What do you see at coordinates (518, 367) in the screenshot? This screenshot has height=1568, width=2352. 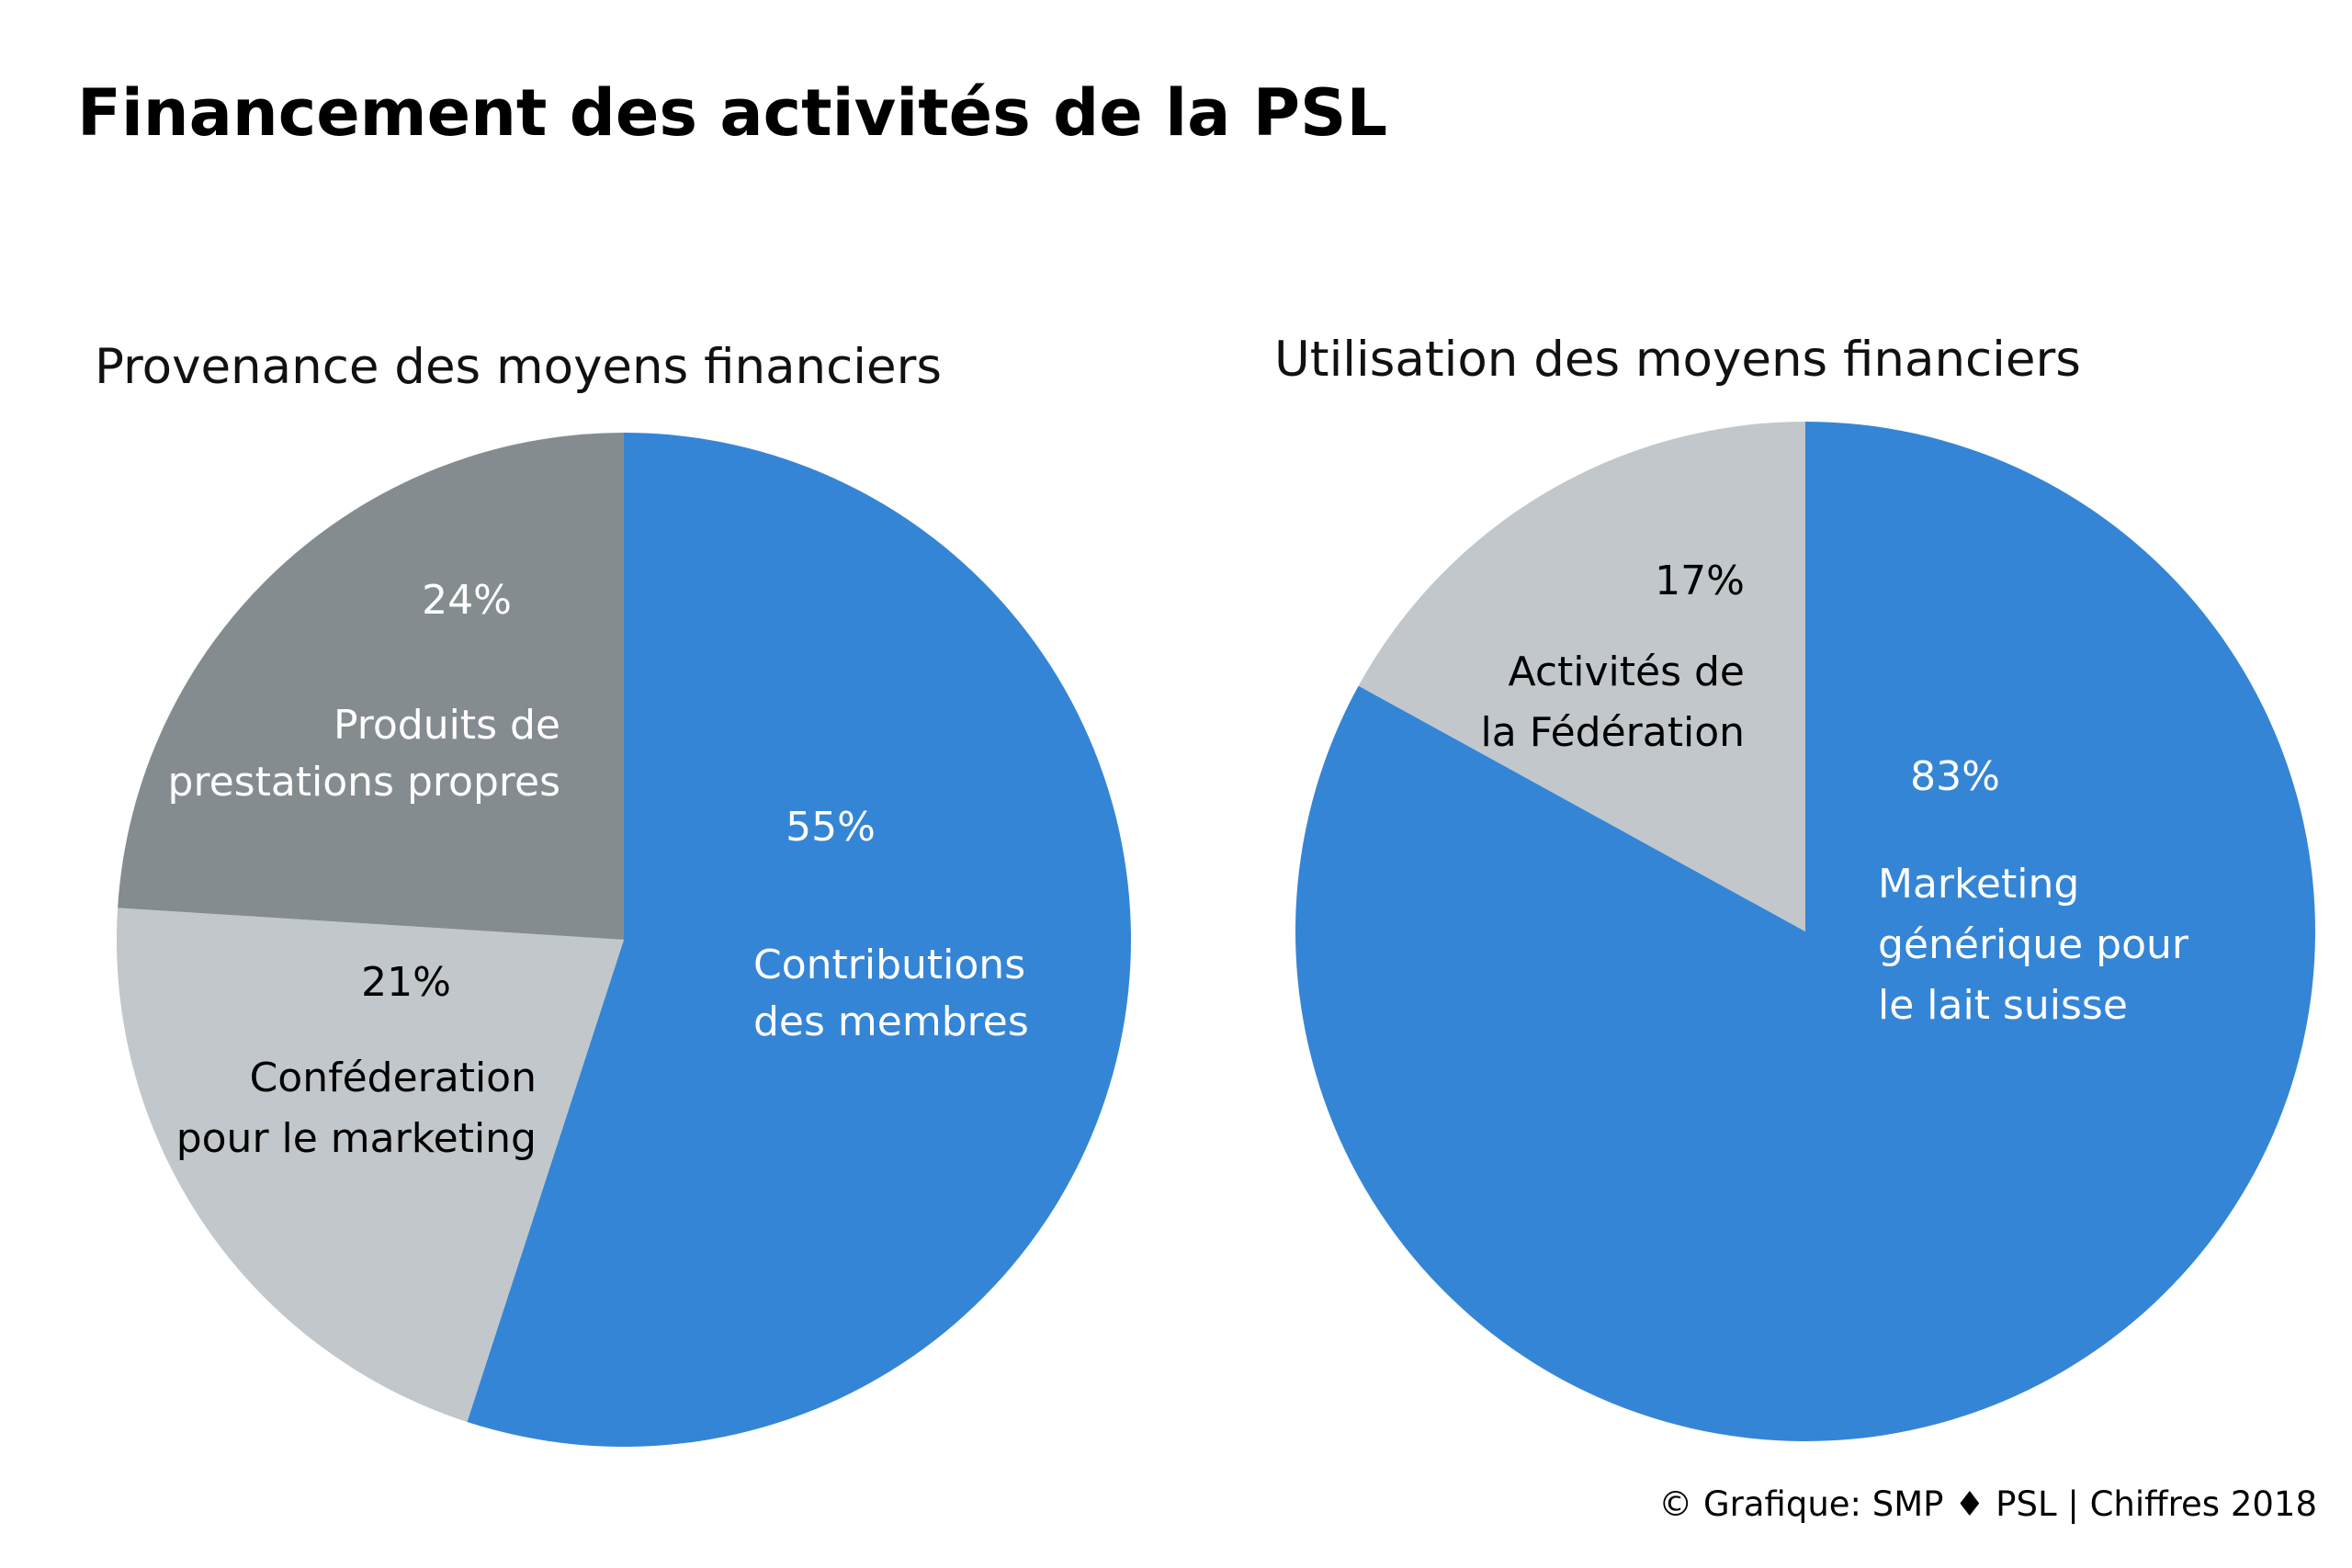 I see `chart-subtitle: Provenance des moyens financiers` at bounding box center [518, 367].